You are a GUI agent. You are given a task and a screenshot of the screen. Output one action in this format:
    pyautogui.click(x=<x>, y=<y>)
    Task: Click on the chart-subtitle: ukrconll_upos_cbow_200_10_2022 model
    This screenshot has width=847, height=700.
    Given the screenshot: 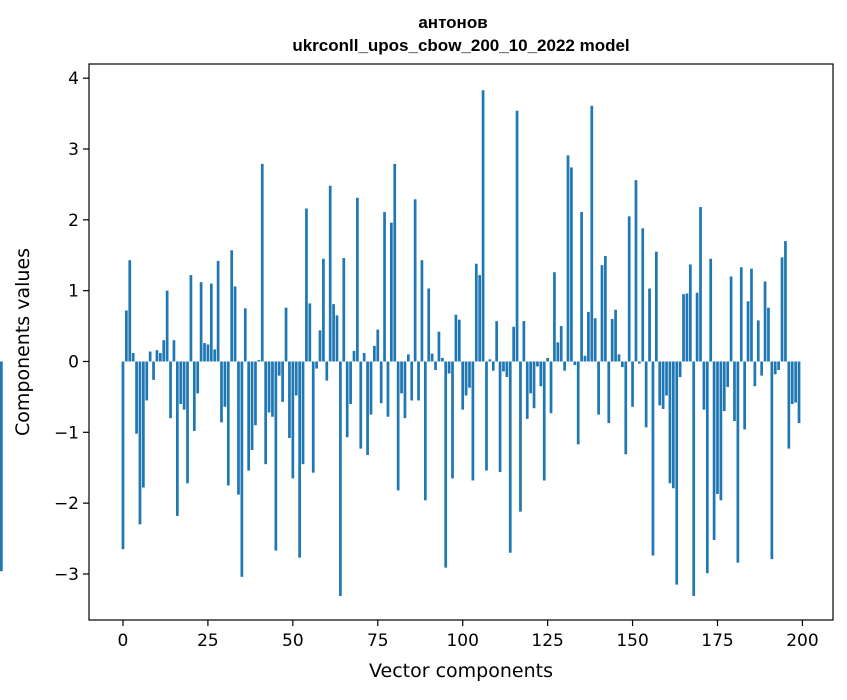 What is the action you would take?
    pyautogui.click(x=460, y=45)
    